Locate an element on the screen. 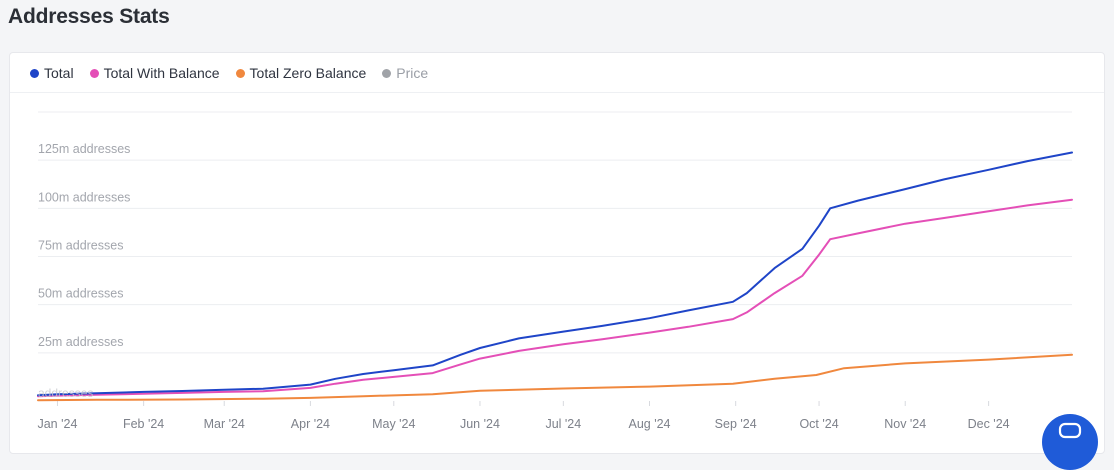 The height and width of the screenshot is (470, 1114). x-tick-label: Aug '24 is located at coordinates (649, 424).